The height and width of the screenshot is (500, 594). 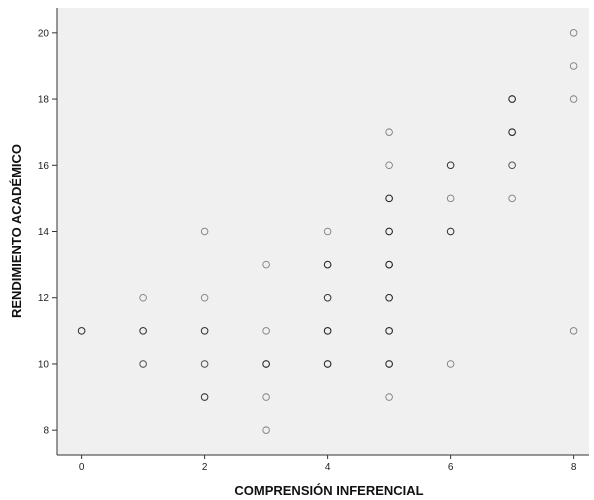 What do you see at coordinates (44, 100) in the screenshot?
I see `y-tick-label: 18` at bounding box center [44, 100].